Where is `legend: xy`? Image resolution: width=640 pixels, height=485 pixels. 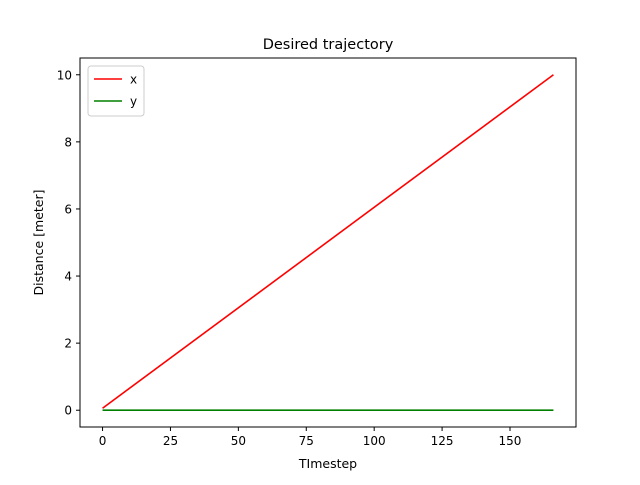 legend: xy is located at coordinates (116, 91).